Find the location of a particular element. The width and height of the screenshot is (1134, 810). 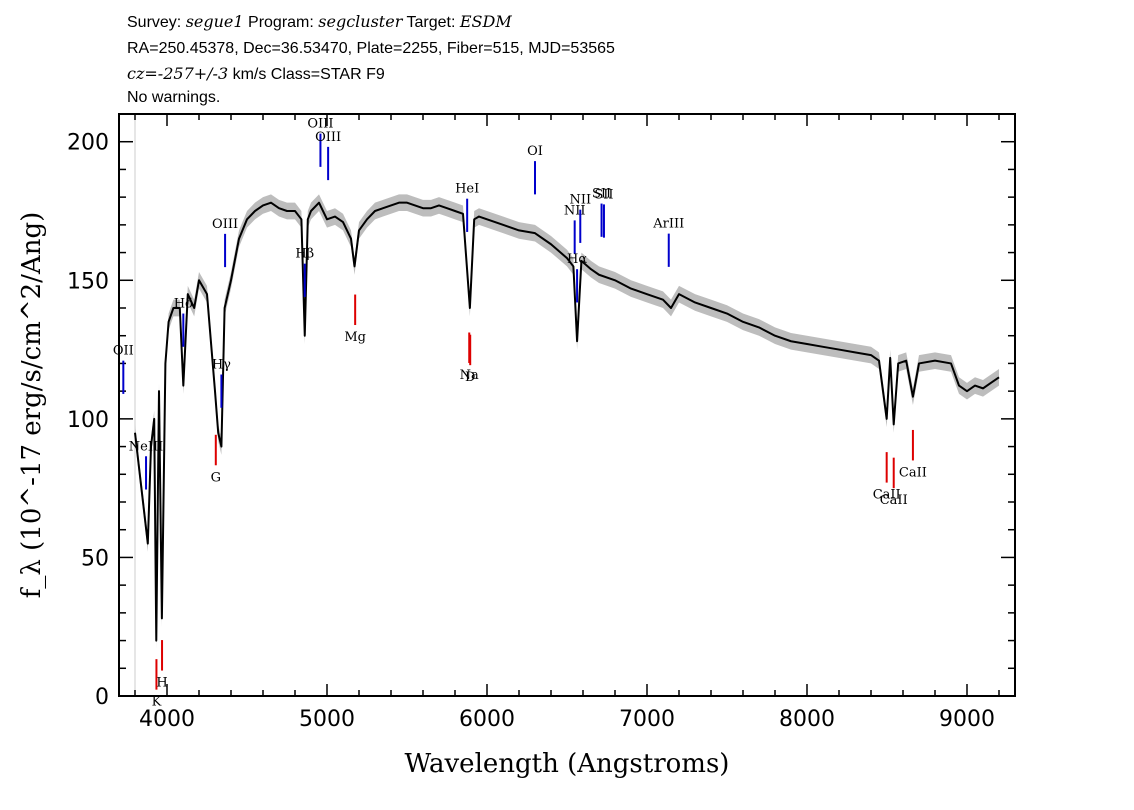

program-value: segcluster is located at coordinates (360, 21).